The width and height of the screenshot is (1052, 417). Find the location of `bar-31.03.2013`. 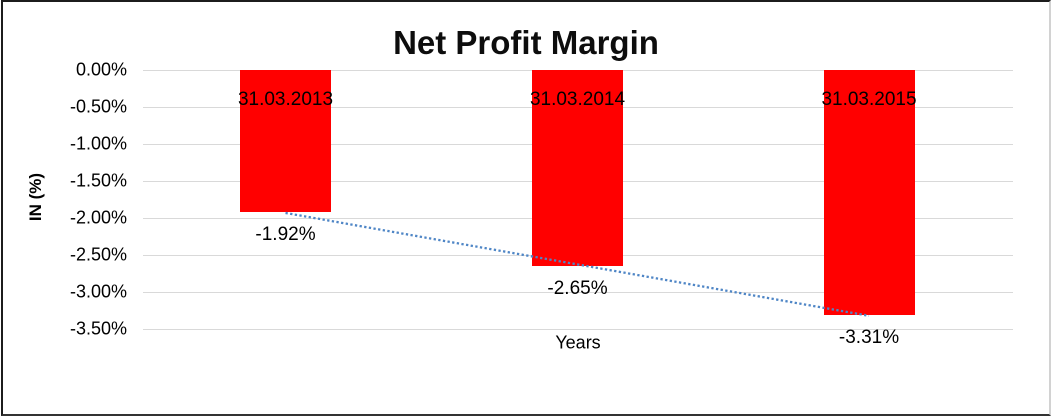

bar-31.03.2013 is located at coordinates (285, 141).